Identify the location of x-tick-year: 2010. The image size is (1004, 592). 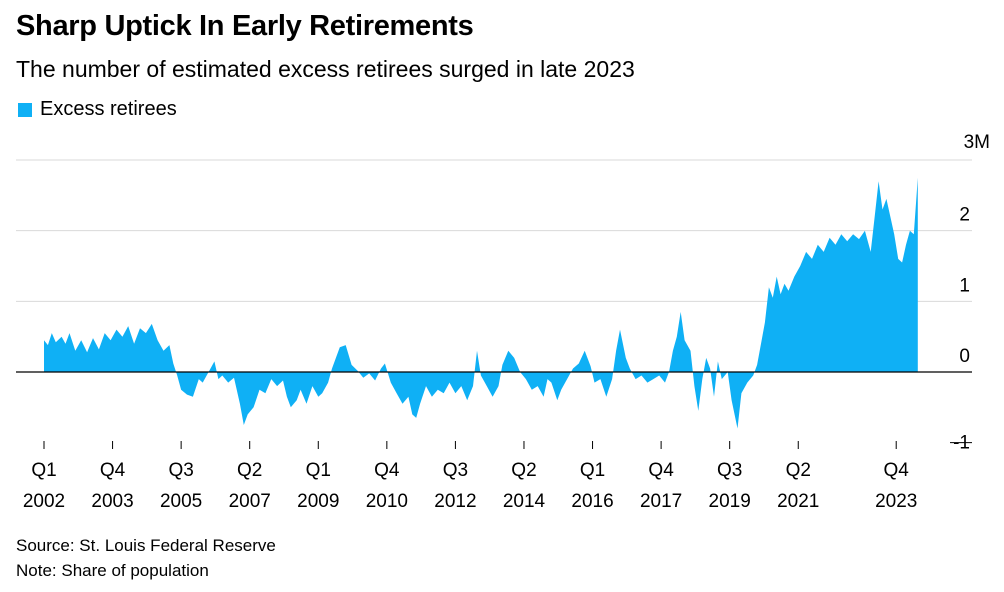
(387, 501).